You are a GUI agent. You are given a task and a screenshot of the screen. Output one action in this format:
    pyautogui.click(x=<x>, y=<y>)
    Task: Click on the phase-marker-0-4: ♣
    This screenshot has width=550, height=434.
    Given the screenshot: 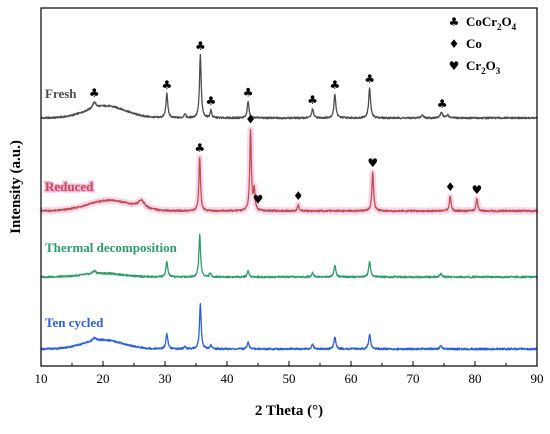 What is the action you would take?
    pyautogui.click(x=248, y=92)
    